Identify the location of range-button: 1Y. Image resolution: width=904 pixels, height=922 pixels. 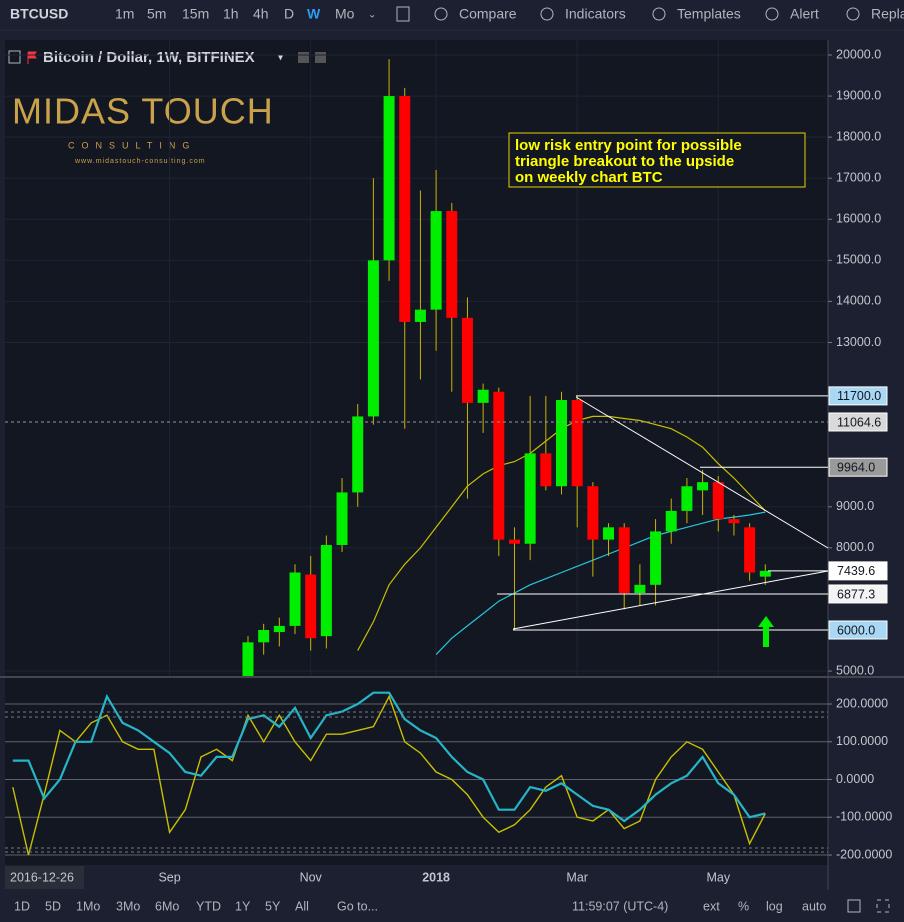
(243, 906).